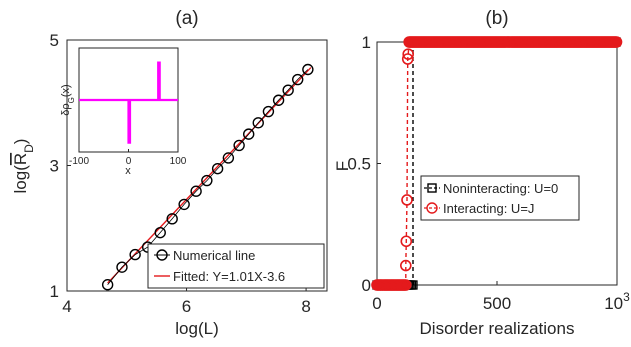 The width and height of the screenshot is (631, 347). I want to click on legend-a-text-0: Numerical line, so click(214, 255).